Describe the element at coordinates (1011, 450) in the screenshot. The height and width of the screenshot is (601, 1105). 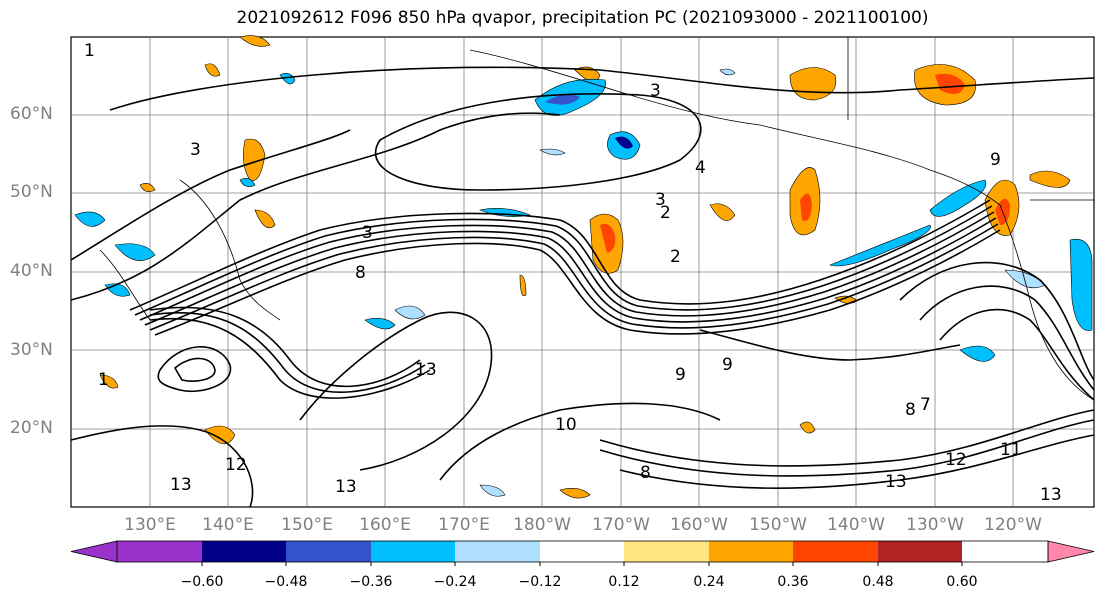
I see `contour-label: 11` at that location.